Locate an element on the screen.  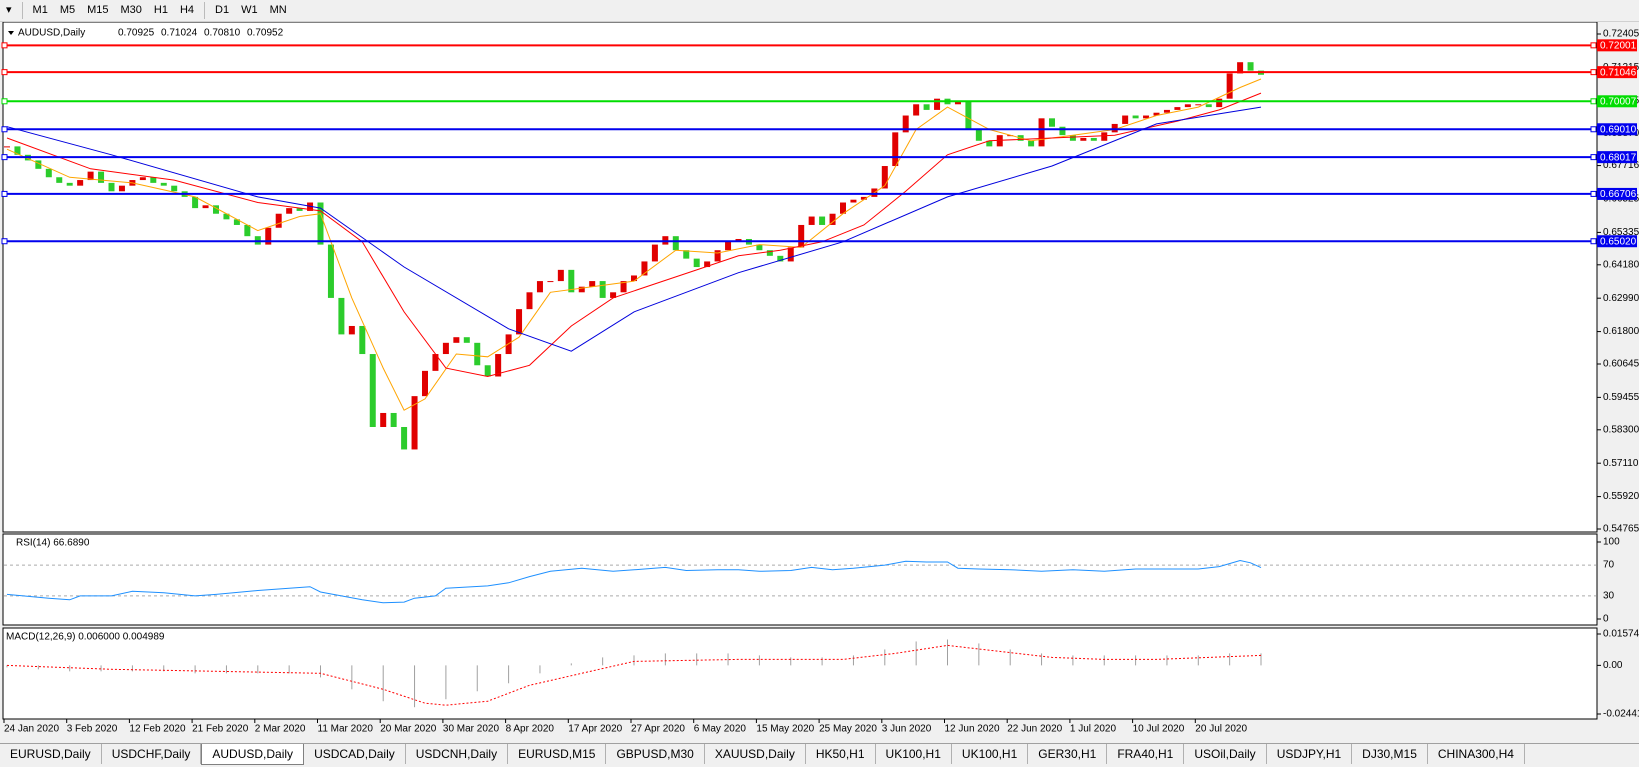
x-tick-label: 22 Jun 2020 is located at coordinates (1034, 729).